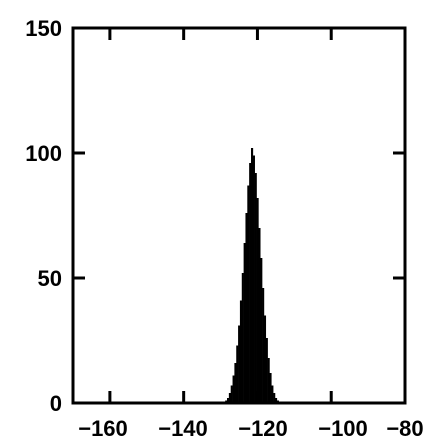  What do you see at coordinates (404, 428) in the screenshot?
I see `x-tick-label-4: −80` at bounding box center [404, 428].